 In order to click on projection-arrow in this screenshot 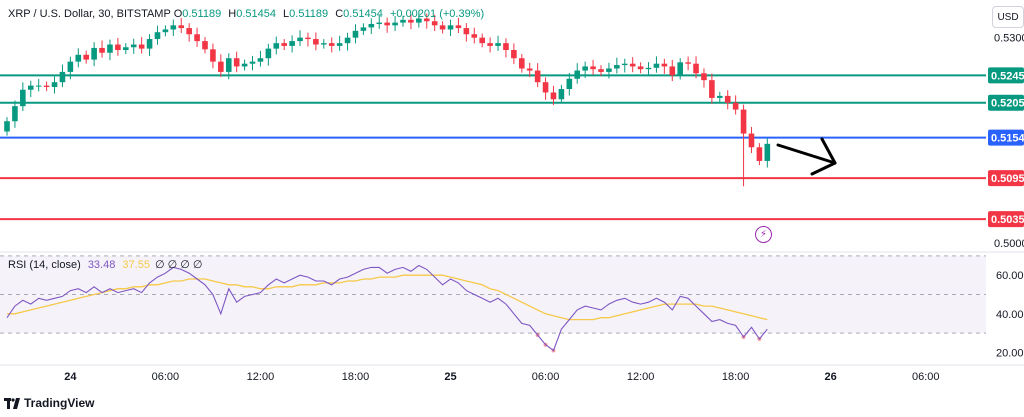, I will do `click(806, 156)`.